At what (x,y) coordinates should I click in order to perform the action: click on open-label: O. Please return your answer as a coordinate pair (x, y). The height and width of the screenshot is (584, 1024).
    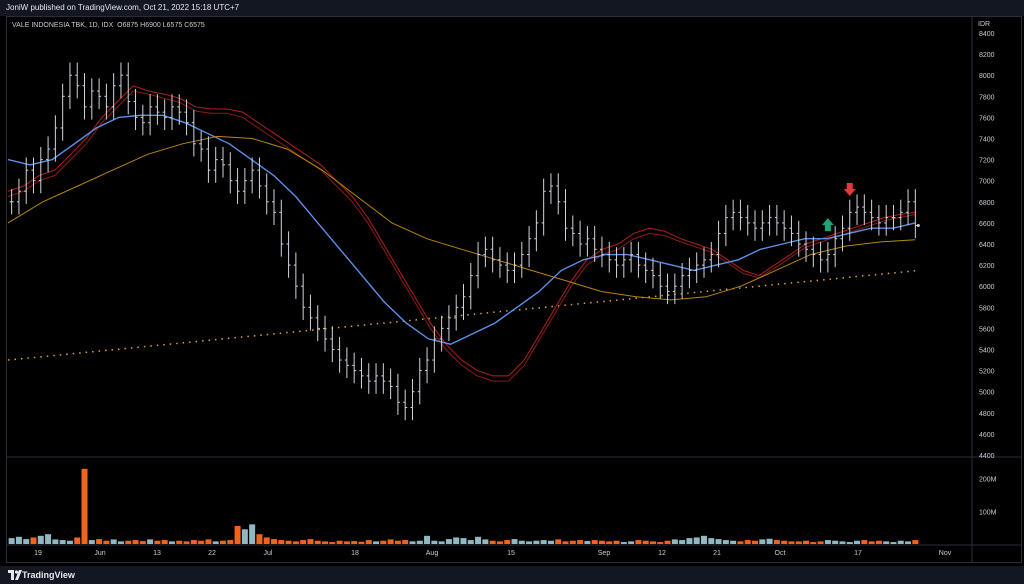
    Looking at the image, I should click on (120, 25).